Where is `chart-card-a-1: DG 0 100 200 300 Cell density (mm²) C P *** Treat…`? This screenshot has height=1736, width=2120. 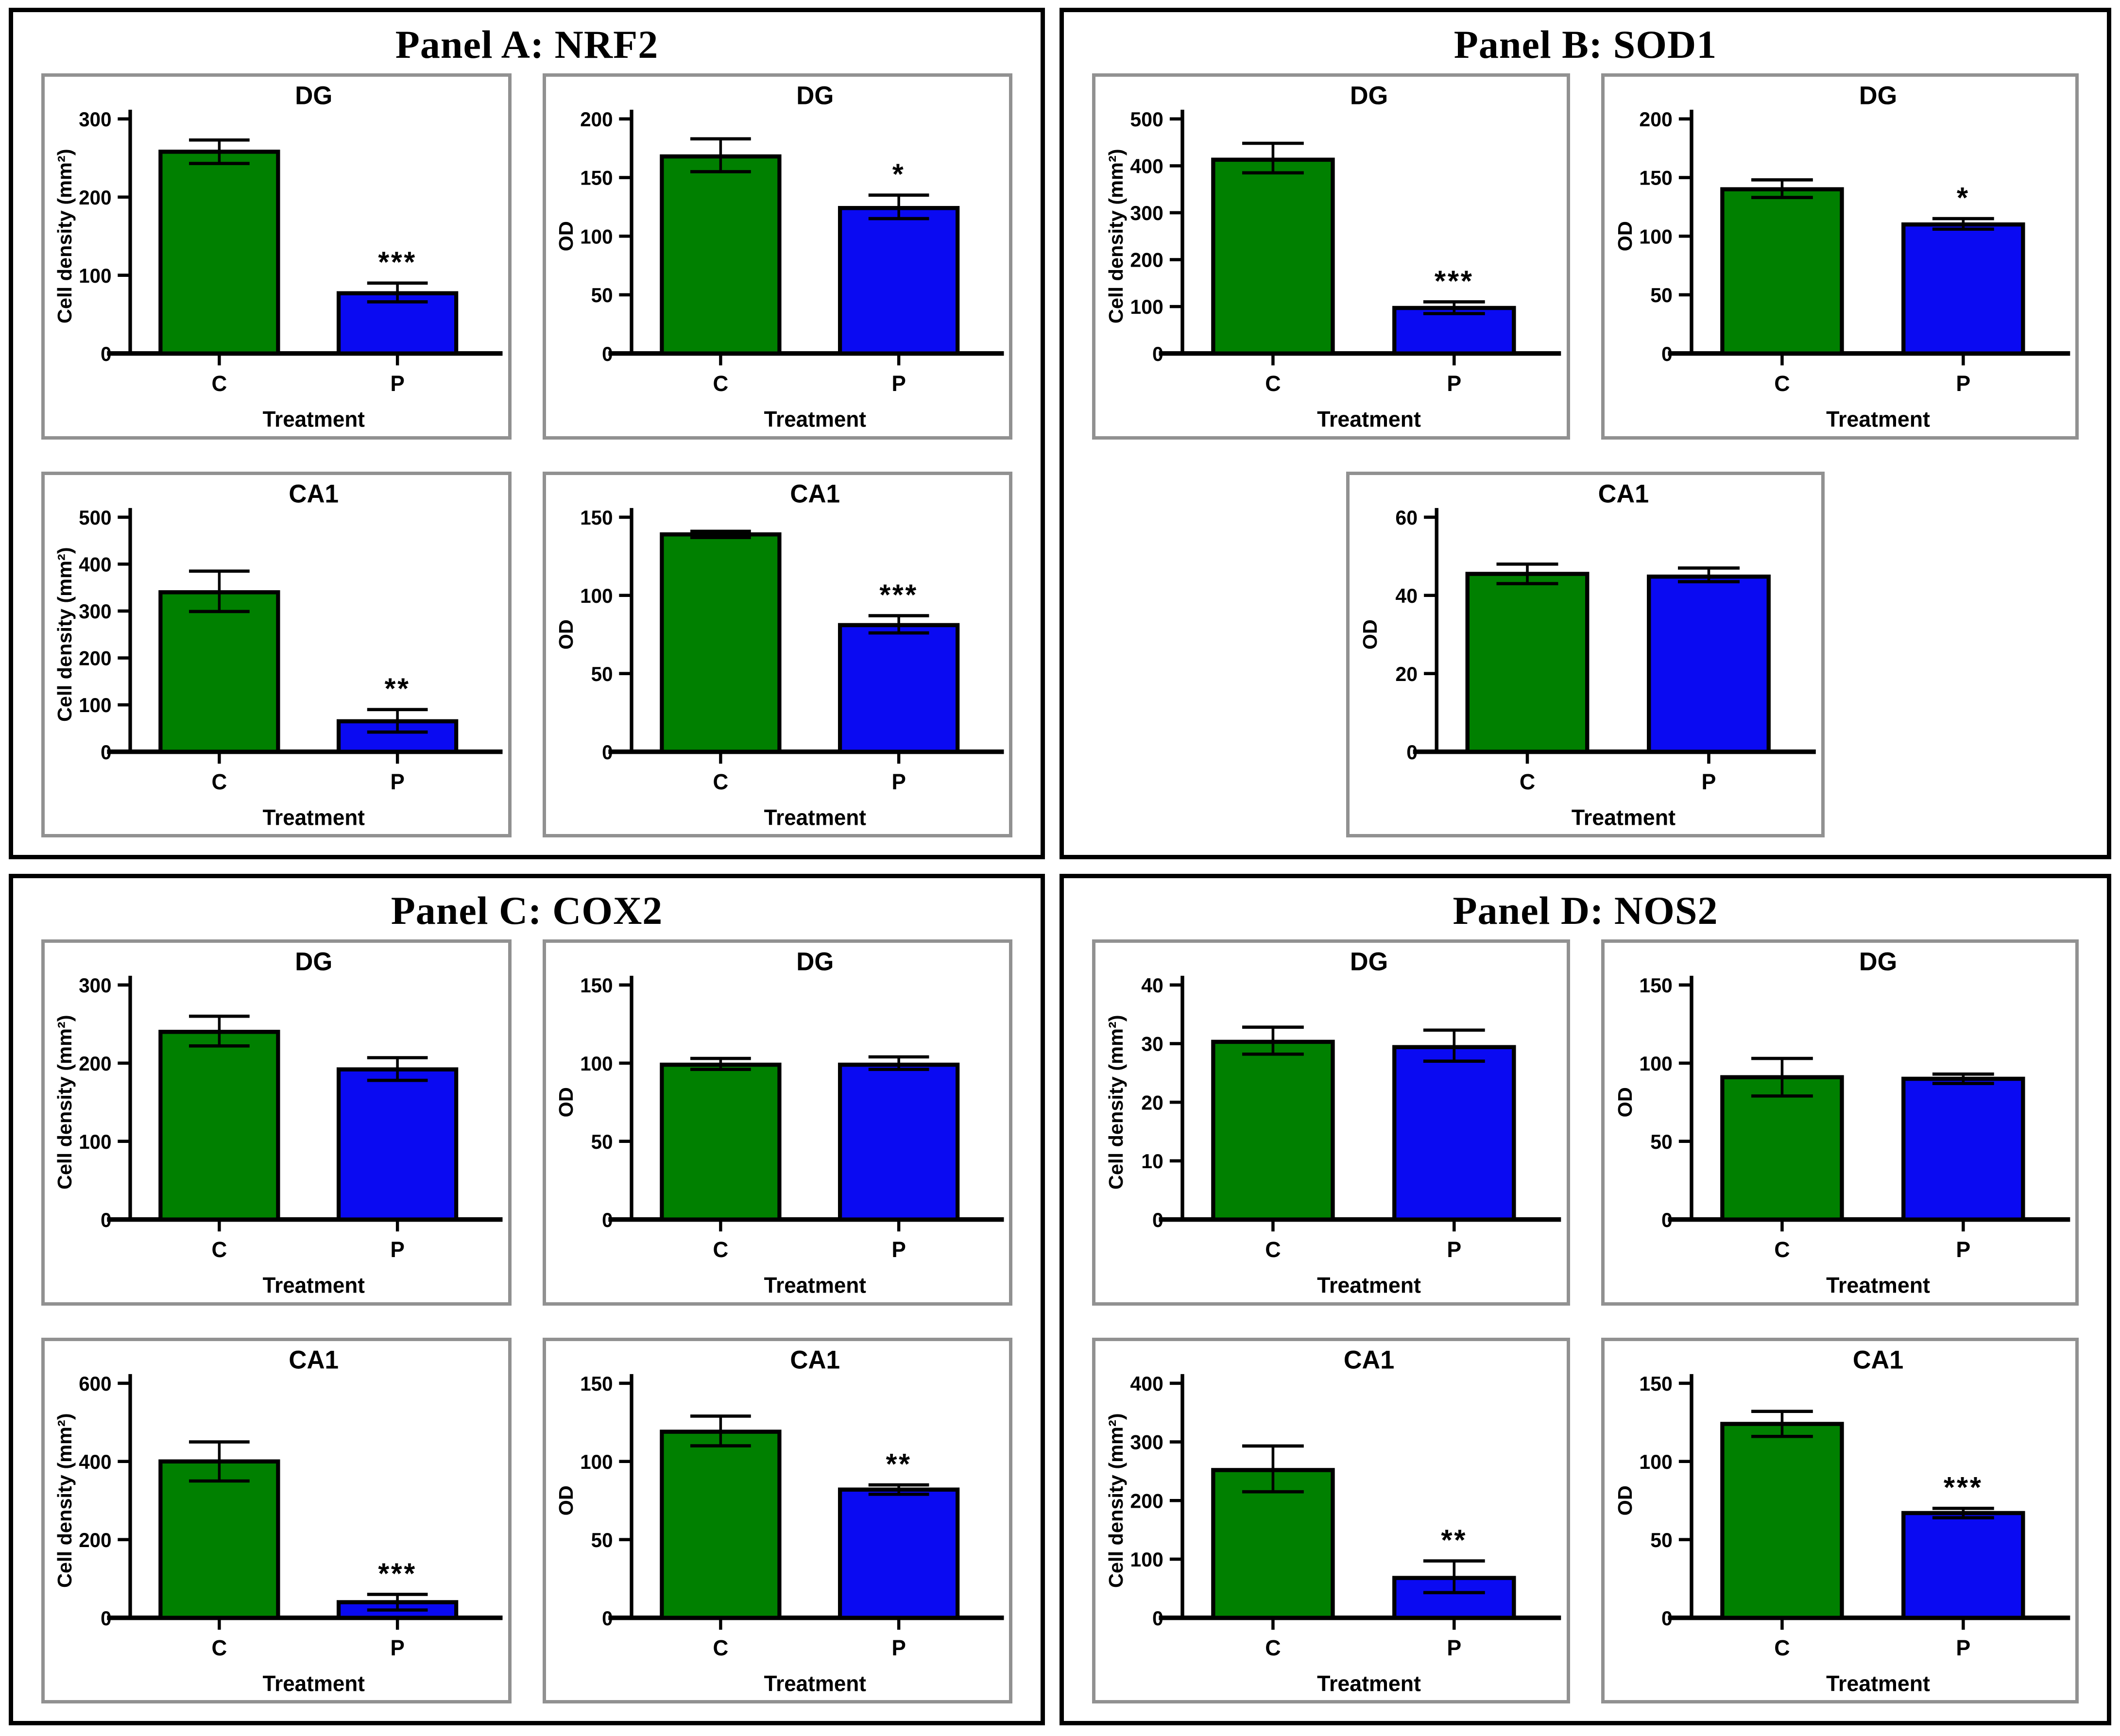
chart-card-a-1: DG 0 100 200 300 Cell density (mm²) C P *** Treat… is located at coordinates (276, 257).